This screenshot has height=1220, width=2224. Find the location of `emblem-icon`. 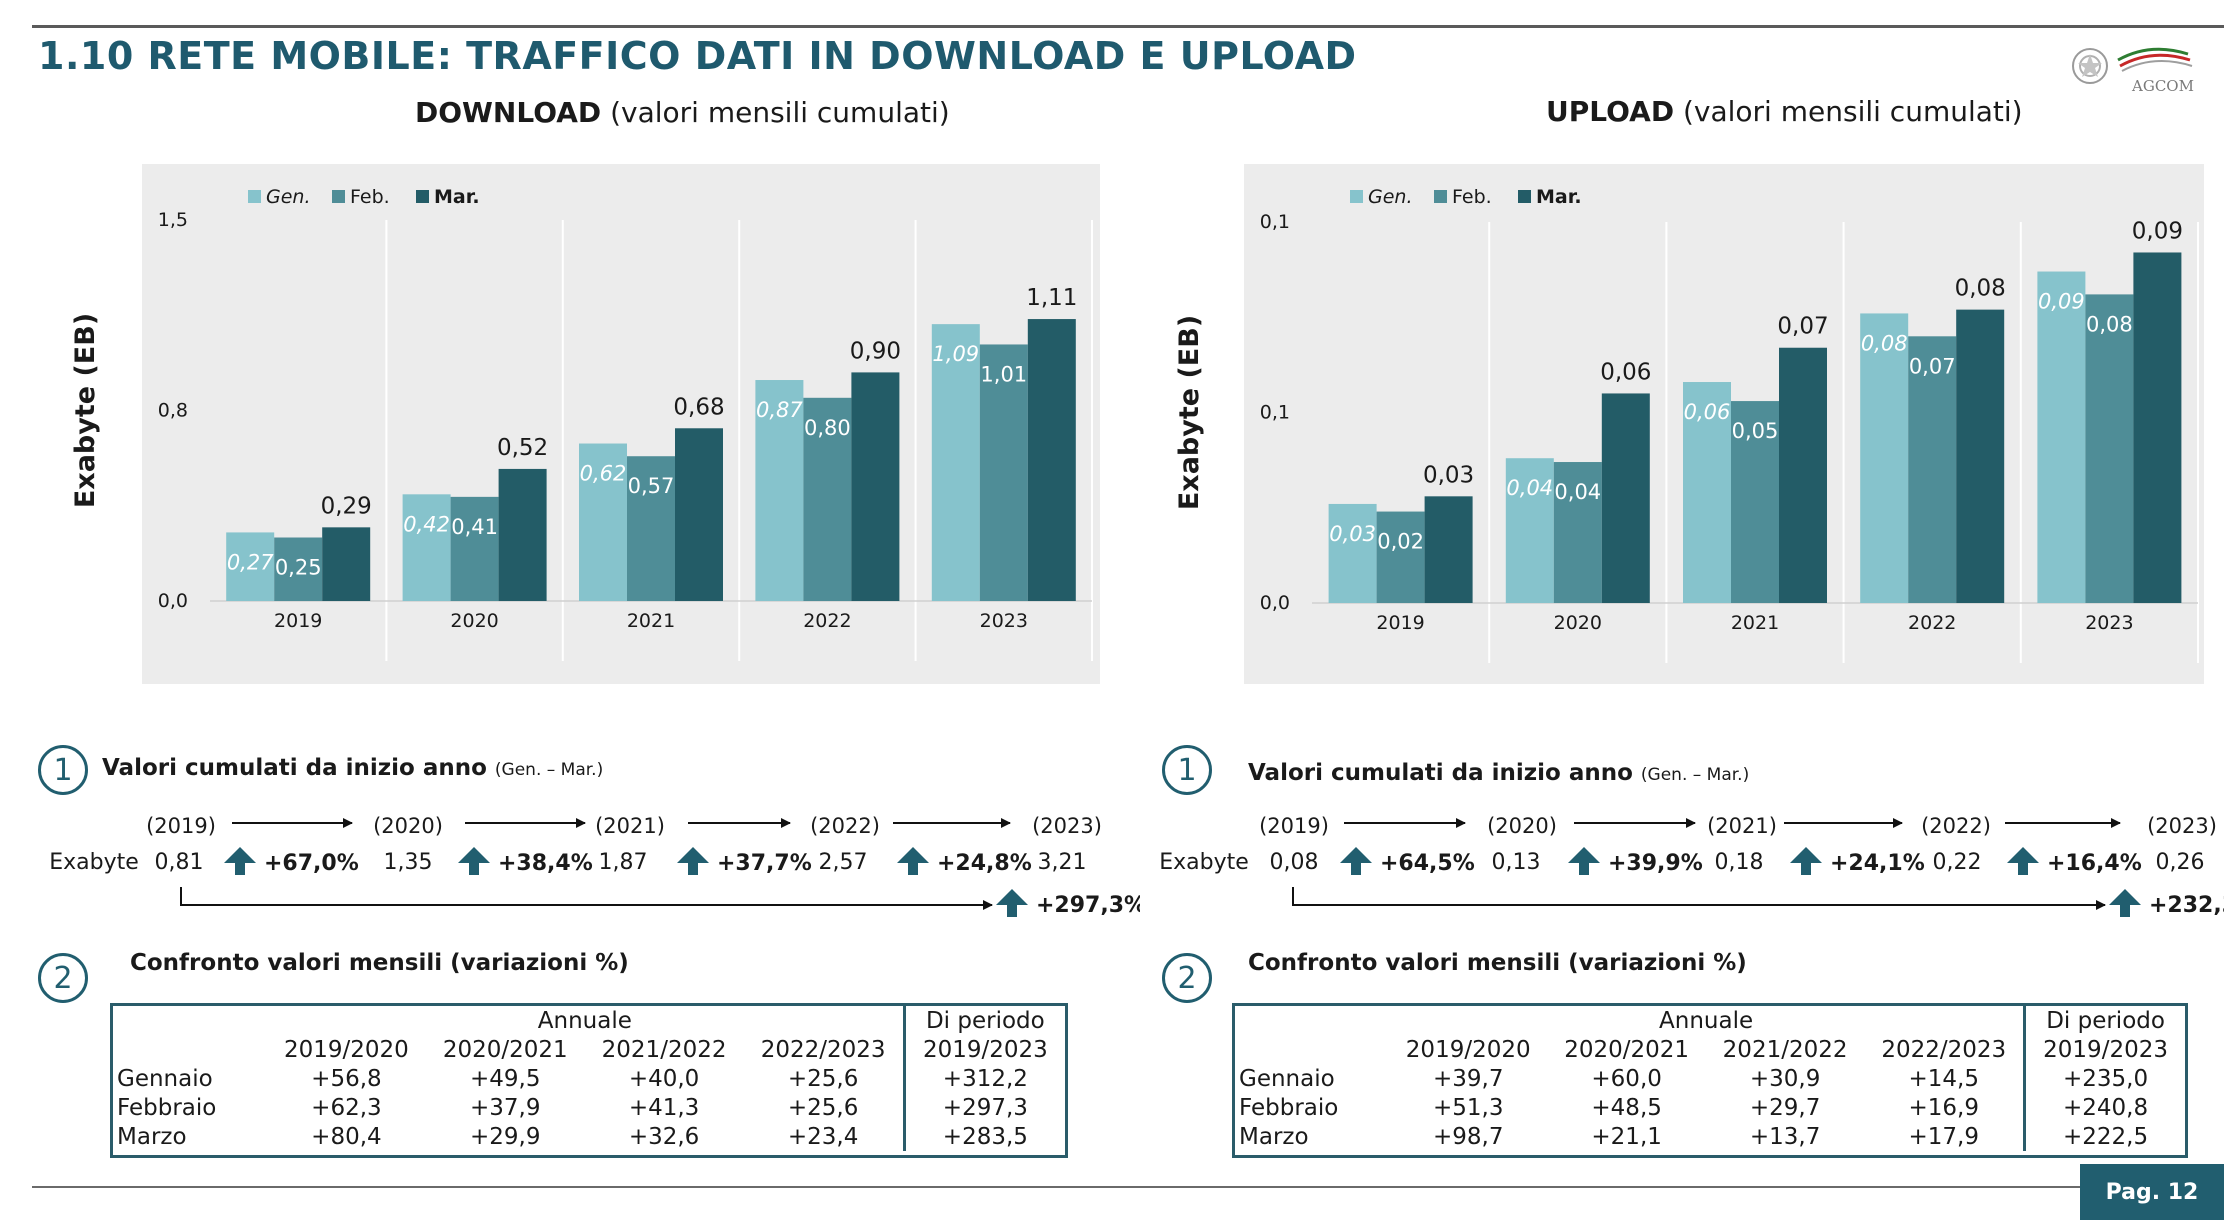

emblem-icon is located at coordinates (2090, 66).